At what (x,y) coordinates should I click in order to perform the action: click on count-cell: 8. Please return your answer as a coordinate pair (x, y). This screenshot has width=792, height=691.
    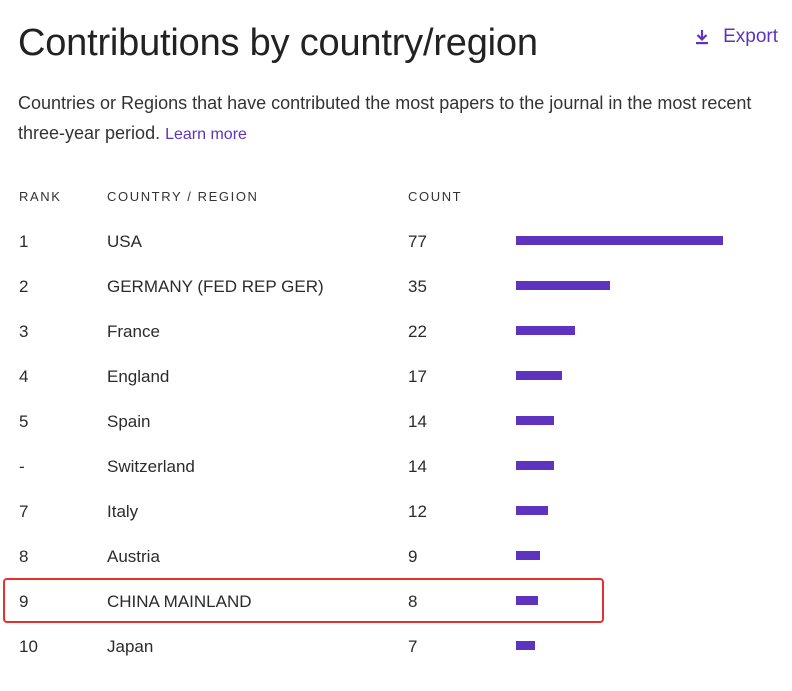
    Looking at the image, I should click on (413, 601).